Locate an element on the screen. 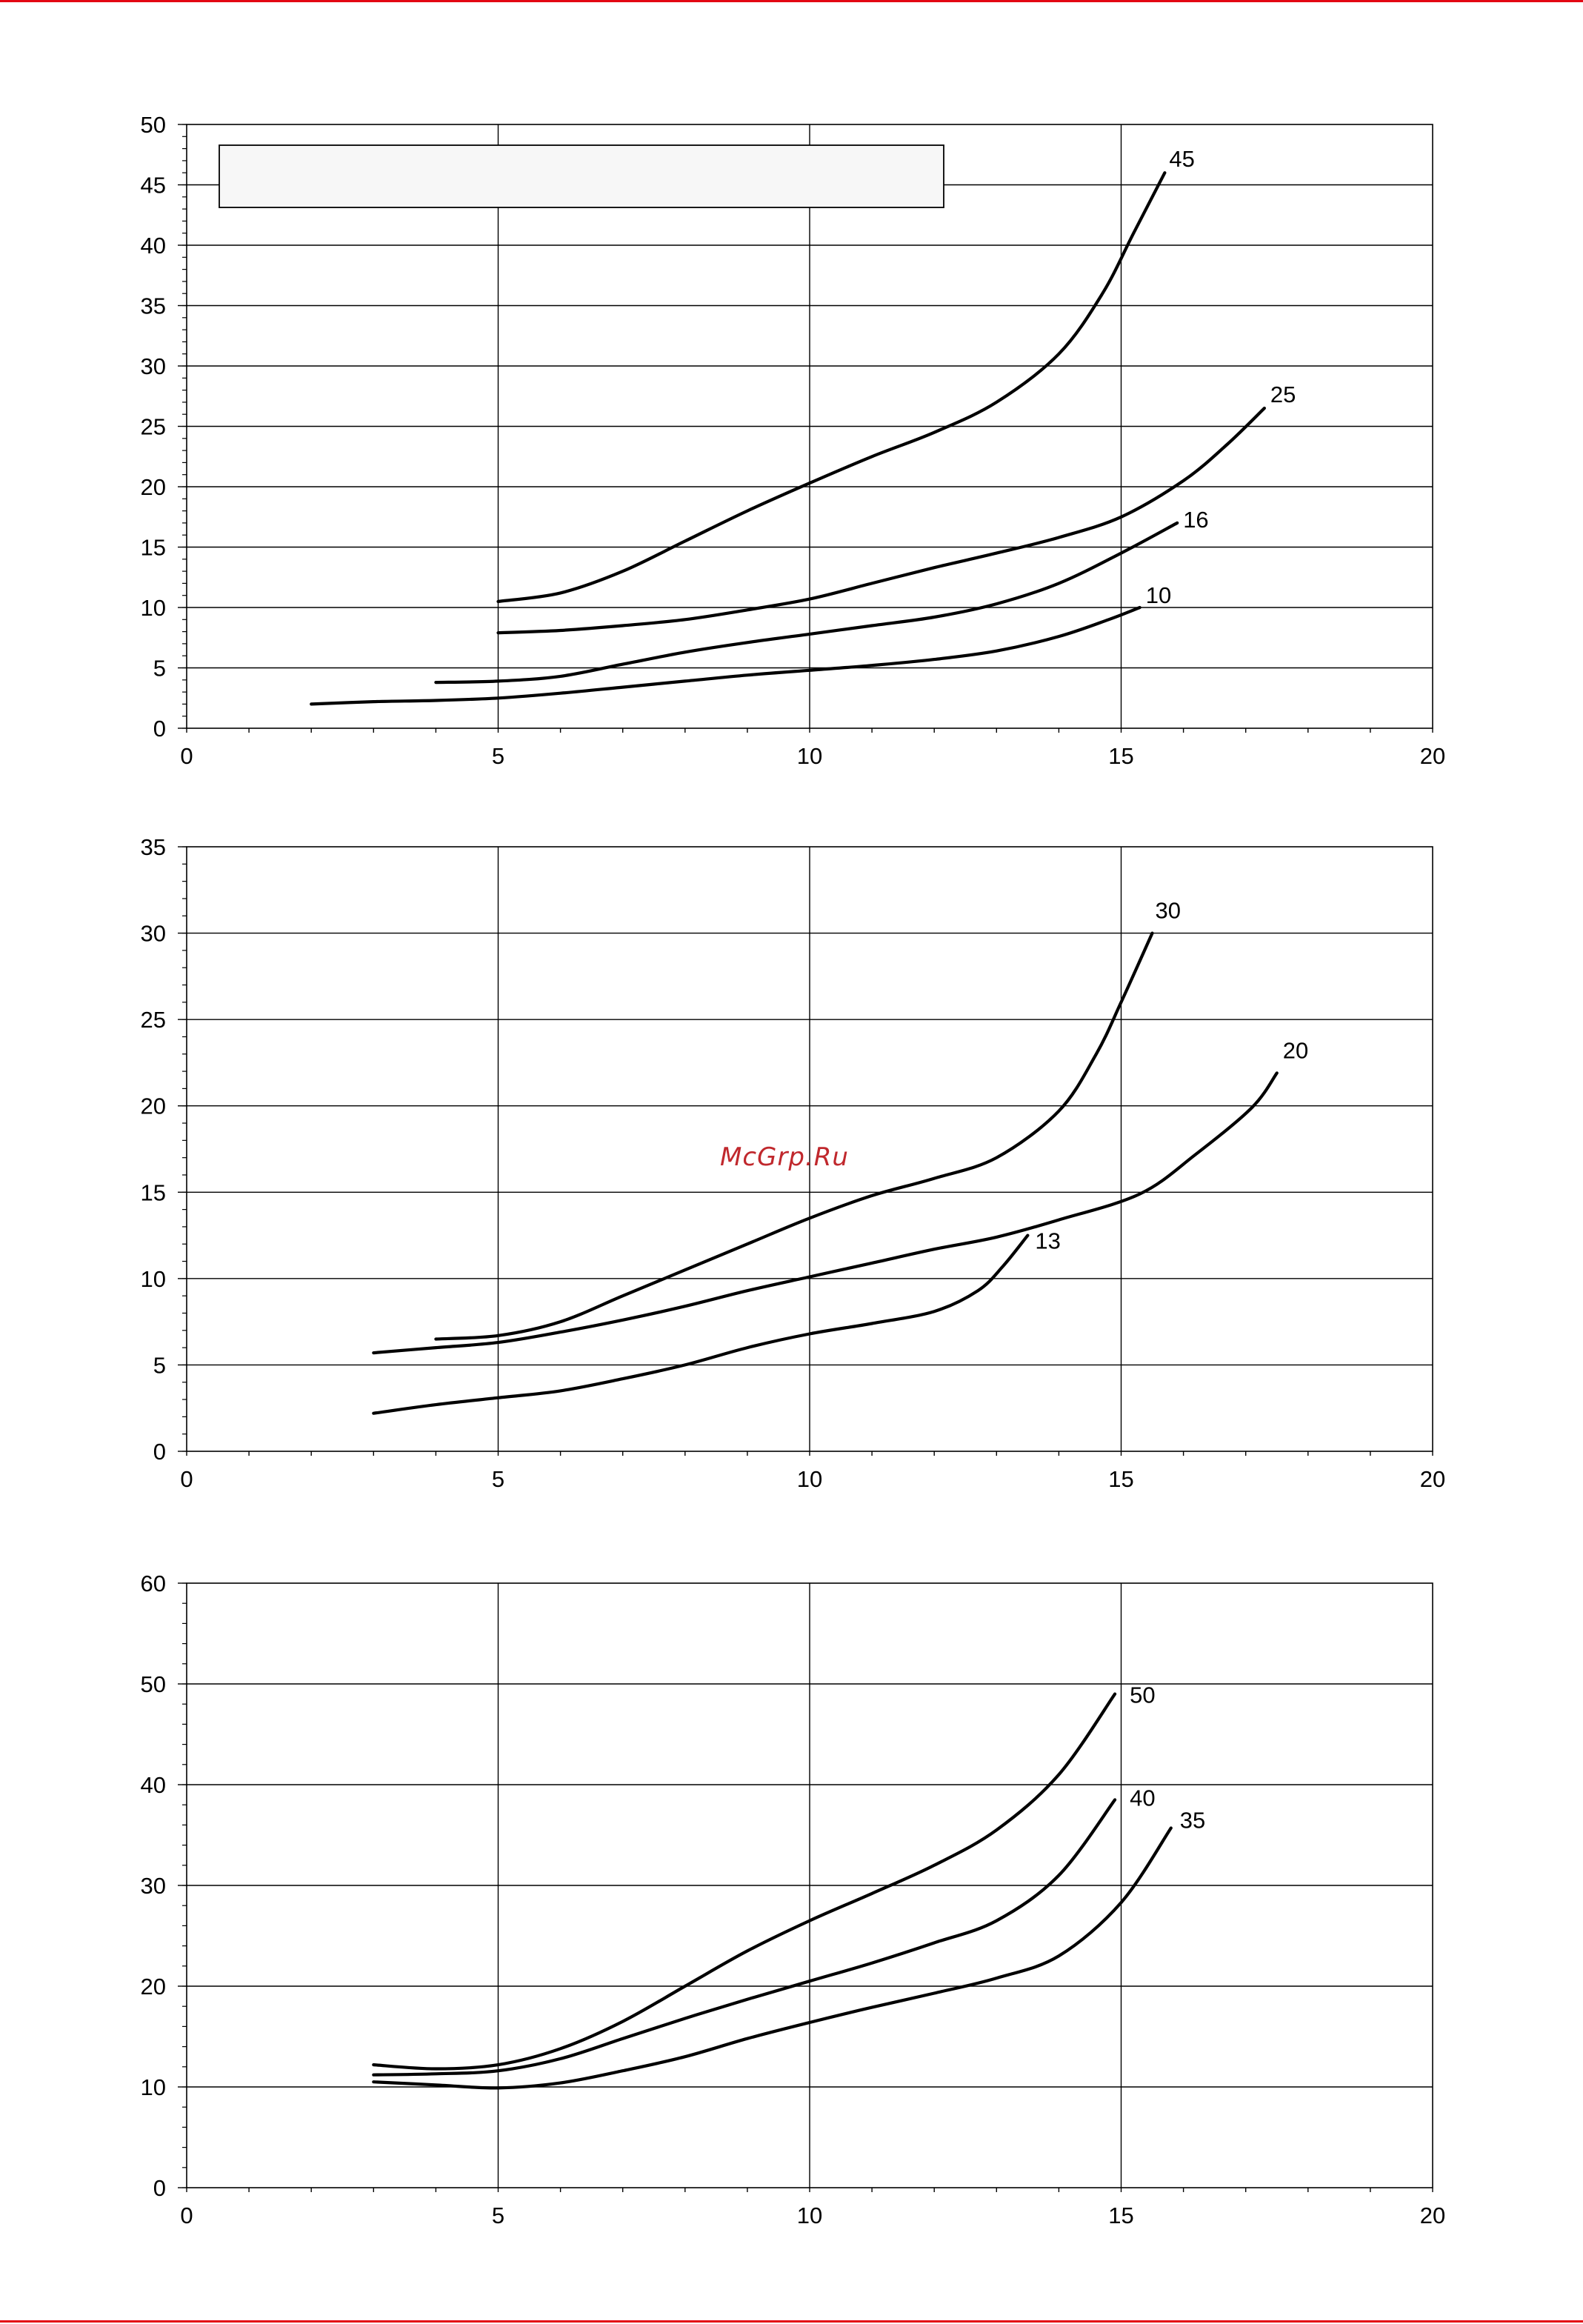 Image resolution: width=1583 pixels, height=2324 pixels. watermark-text: McGrp.Ru is located at coordinates (784, 1157).